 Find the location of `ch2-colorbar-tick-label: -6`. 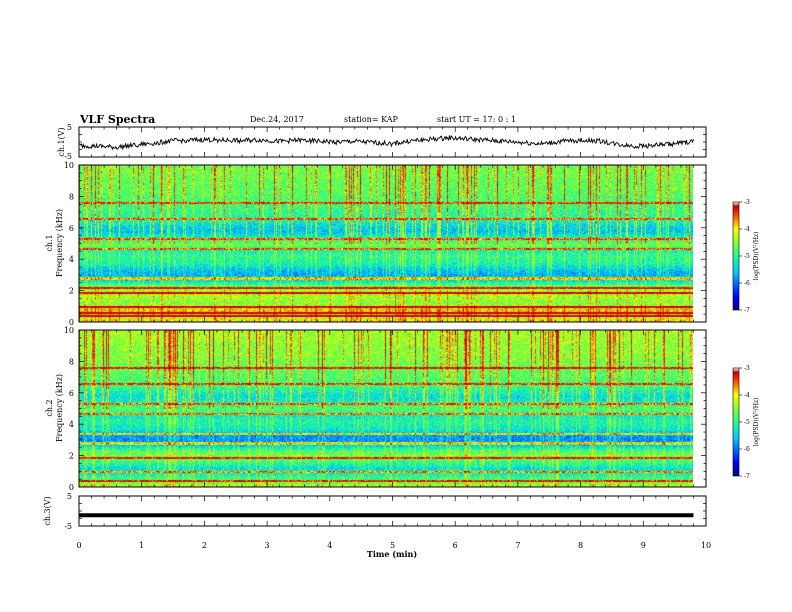

ch2-colorbar-tick-label: -6 is located at coordinates (747, 449).